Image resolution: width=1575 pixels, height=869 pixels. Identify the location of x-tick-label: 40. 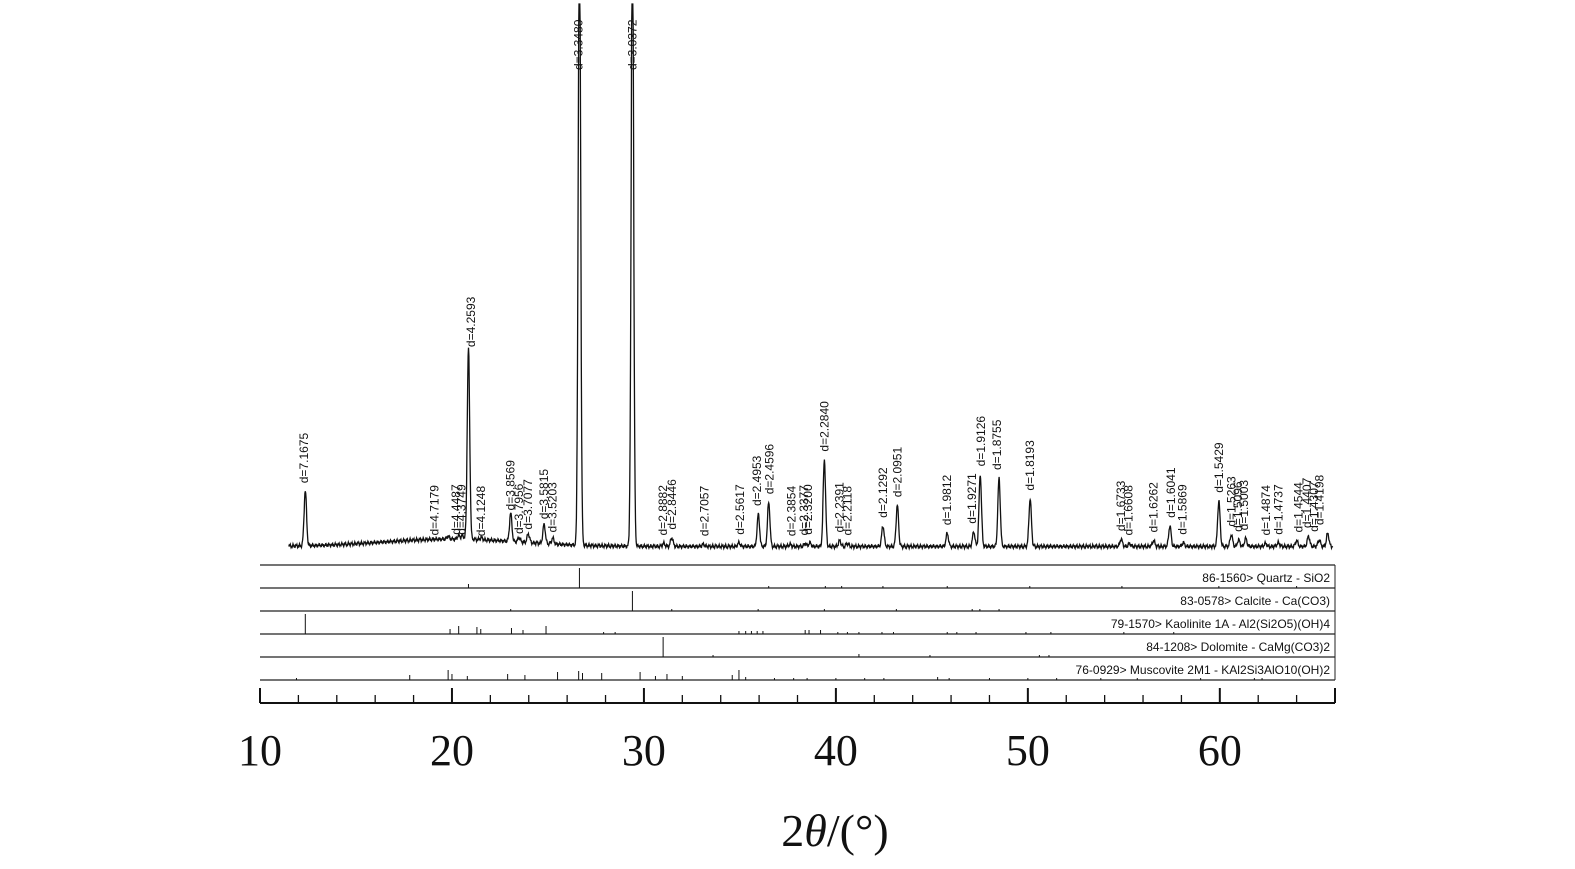
(836, 750).